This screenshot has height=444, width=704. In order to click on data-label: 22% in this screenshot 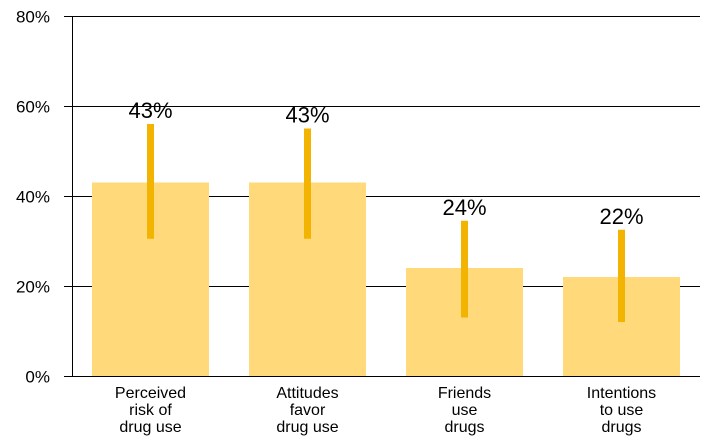, I will do `click(621, 216)`.